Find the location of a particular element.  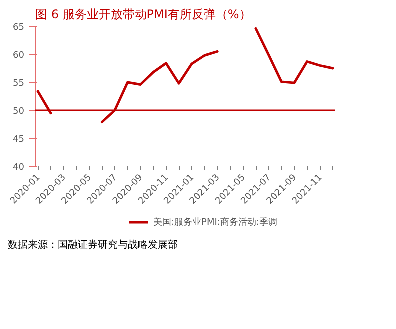

chart-title: 图 6 服务业开放带动PMI有所反弹（%） is located at coordinates (144, 15).